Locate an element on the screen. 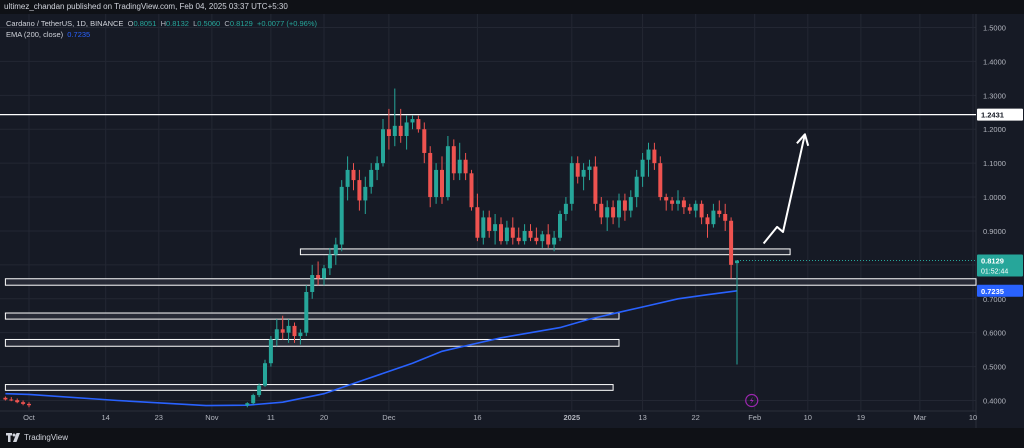 The width and height of the screenshot is (1024, 448). footer-brand: TradingView is located at coordinates (46, 437).